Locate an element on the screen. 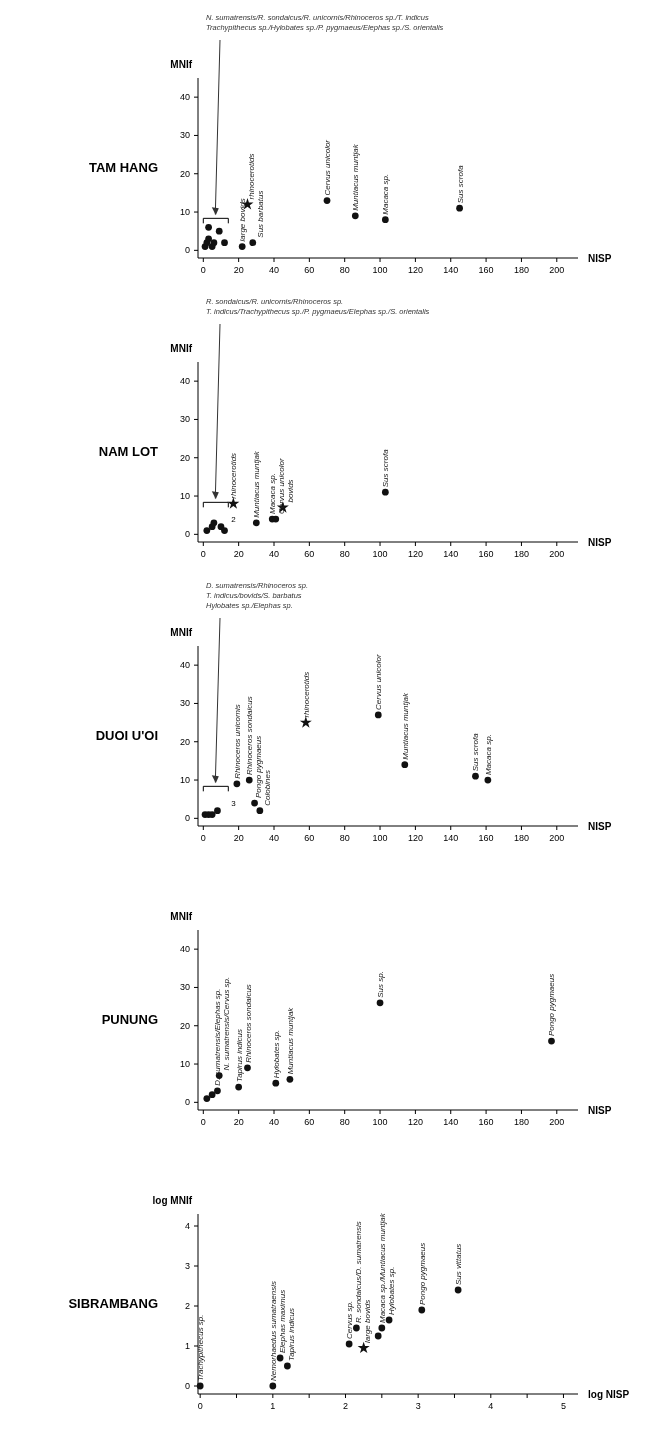 The width and height of the screenshot is (668, 1452). annotation: Elephas maximus is located at coordinates (282, 1321).